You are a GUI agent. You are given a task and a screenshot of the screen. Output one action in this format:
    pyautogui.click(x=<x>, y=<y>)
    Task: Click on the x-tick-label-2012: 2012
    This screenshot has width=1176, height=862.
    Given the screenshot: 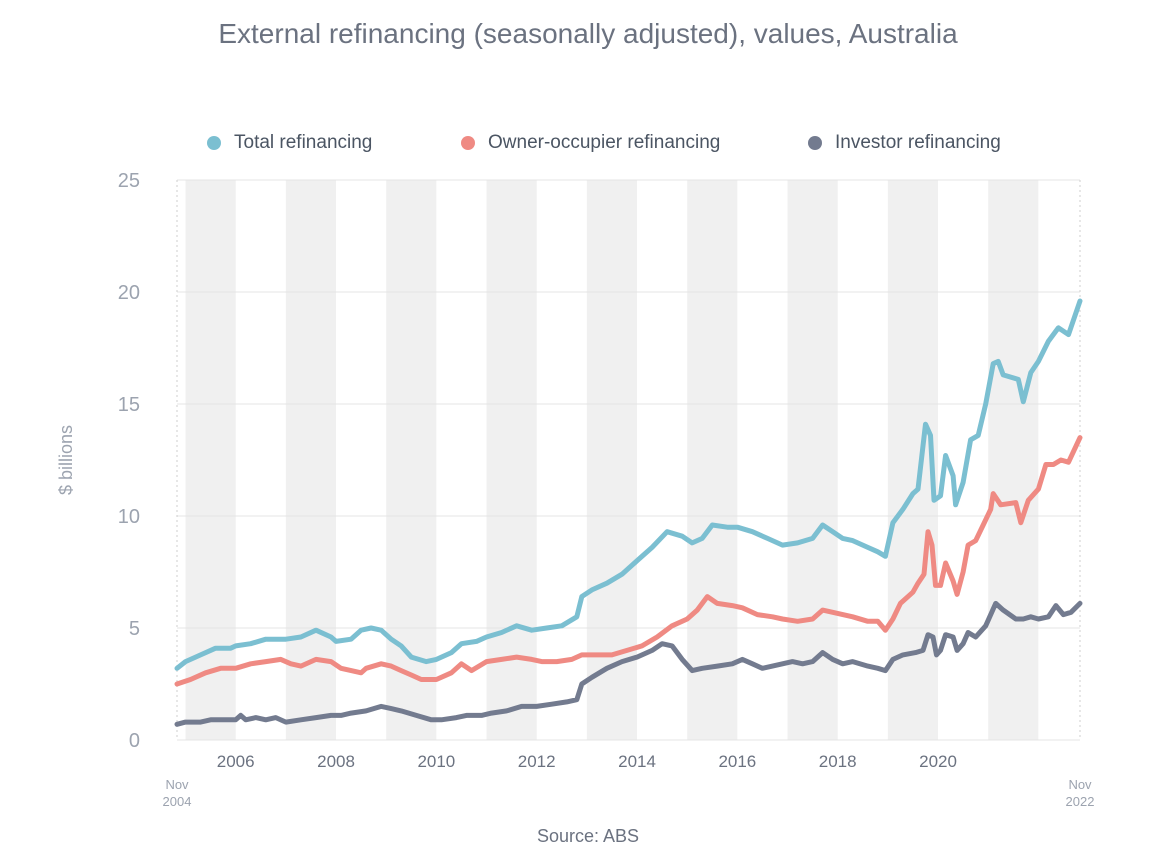 What is the action you would take?
    pyautogui.click(x=537, y=761)
    